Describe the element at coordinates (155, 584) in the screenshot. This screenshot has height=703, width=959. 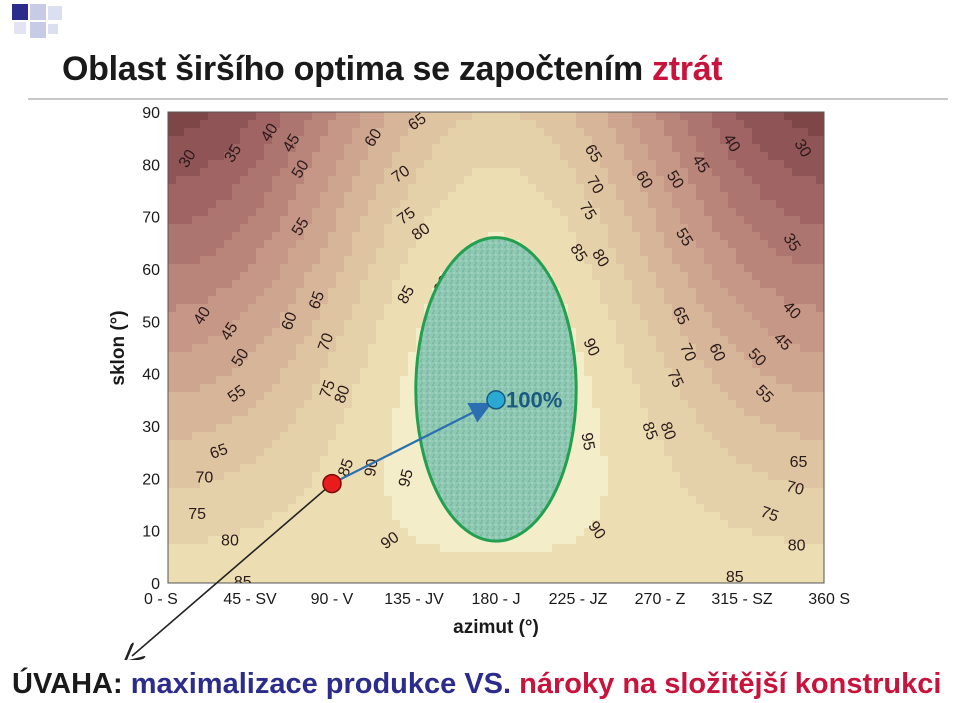
I see `y-tick-label: 0` at that location.